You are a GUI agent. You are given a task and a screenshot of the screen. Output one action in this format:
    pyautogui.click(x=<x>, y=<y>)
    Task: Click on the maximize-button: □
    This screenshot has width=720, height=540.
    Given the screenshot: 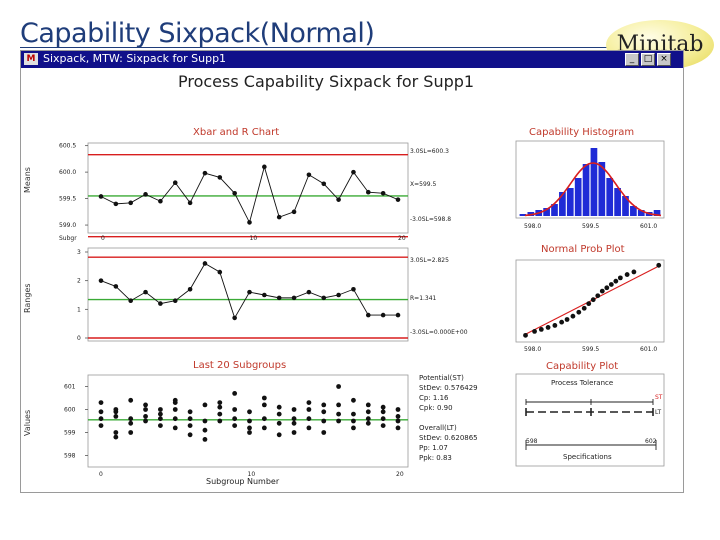 What is the action you would take?
    pyautogui.click(x=648, y=59)
    